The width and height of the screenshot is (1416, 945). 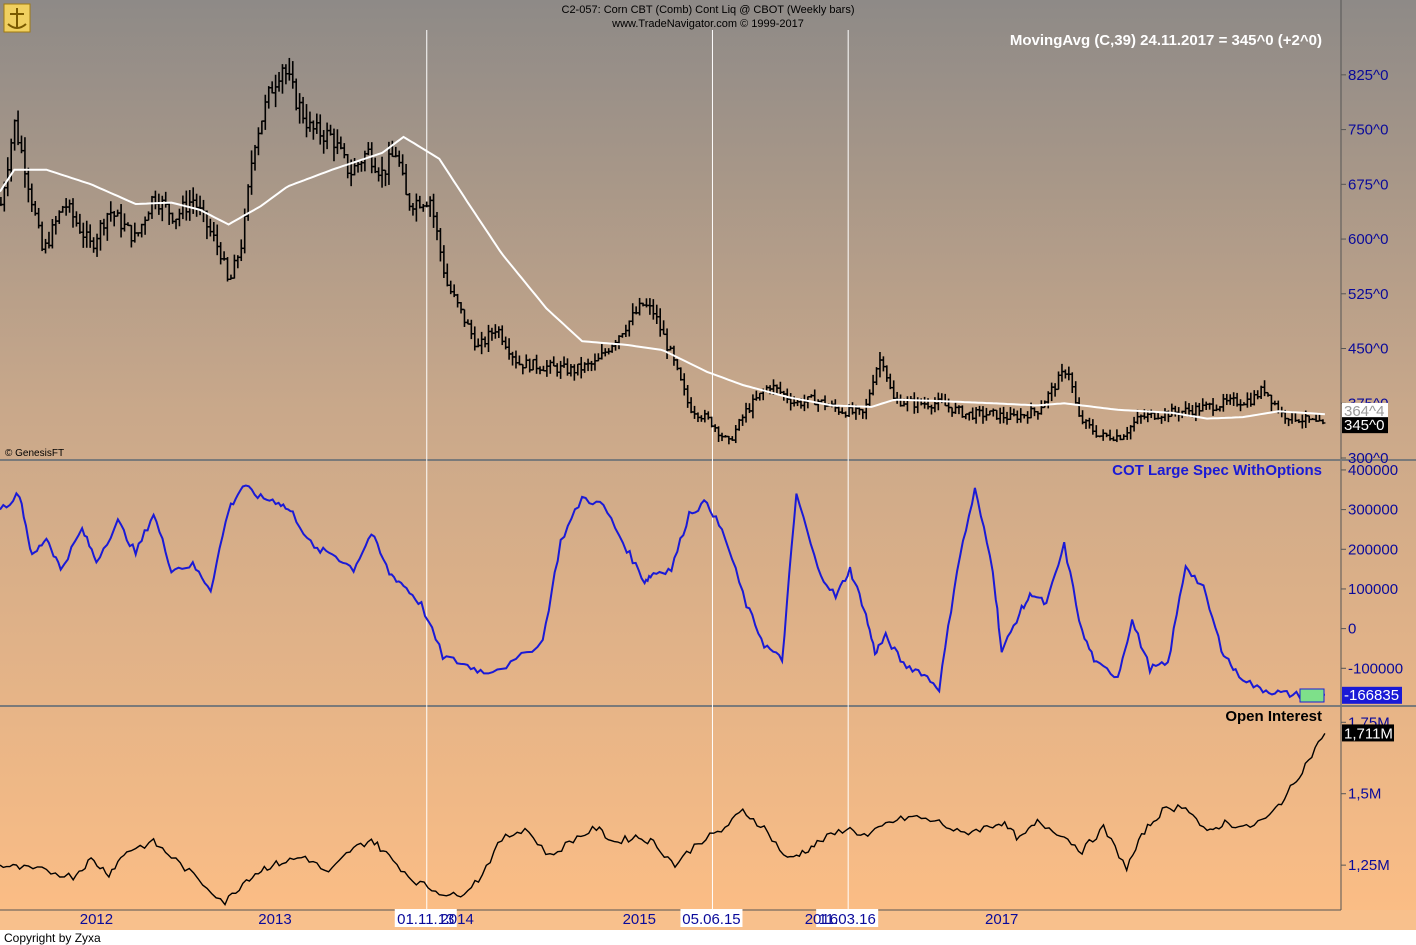 I want to click on vline-label: 11.03.16, so click(x=847, y=919).